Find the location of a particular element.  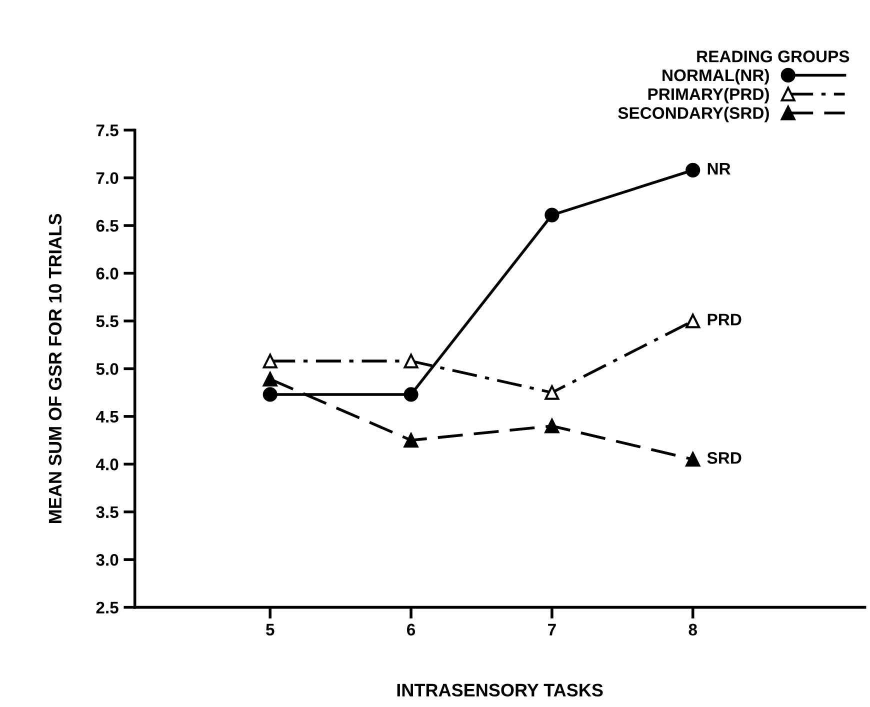

annotation: SRD is located at coordinates (724, 458).